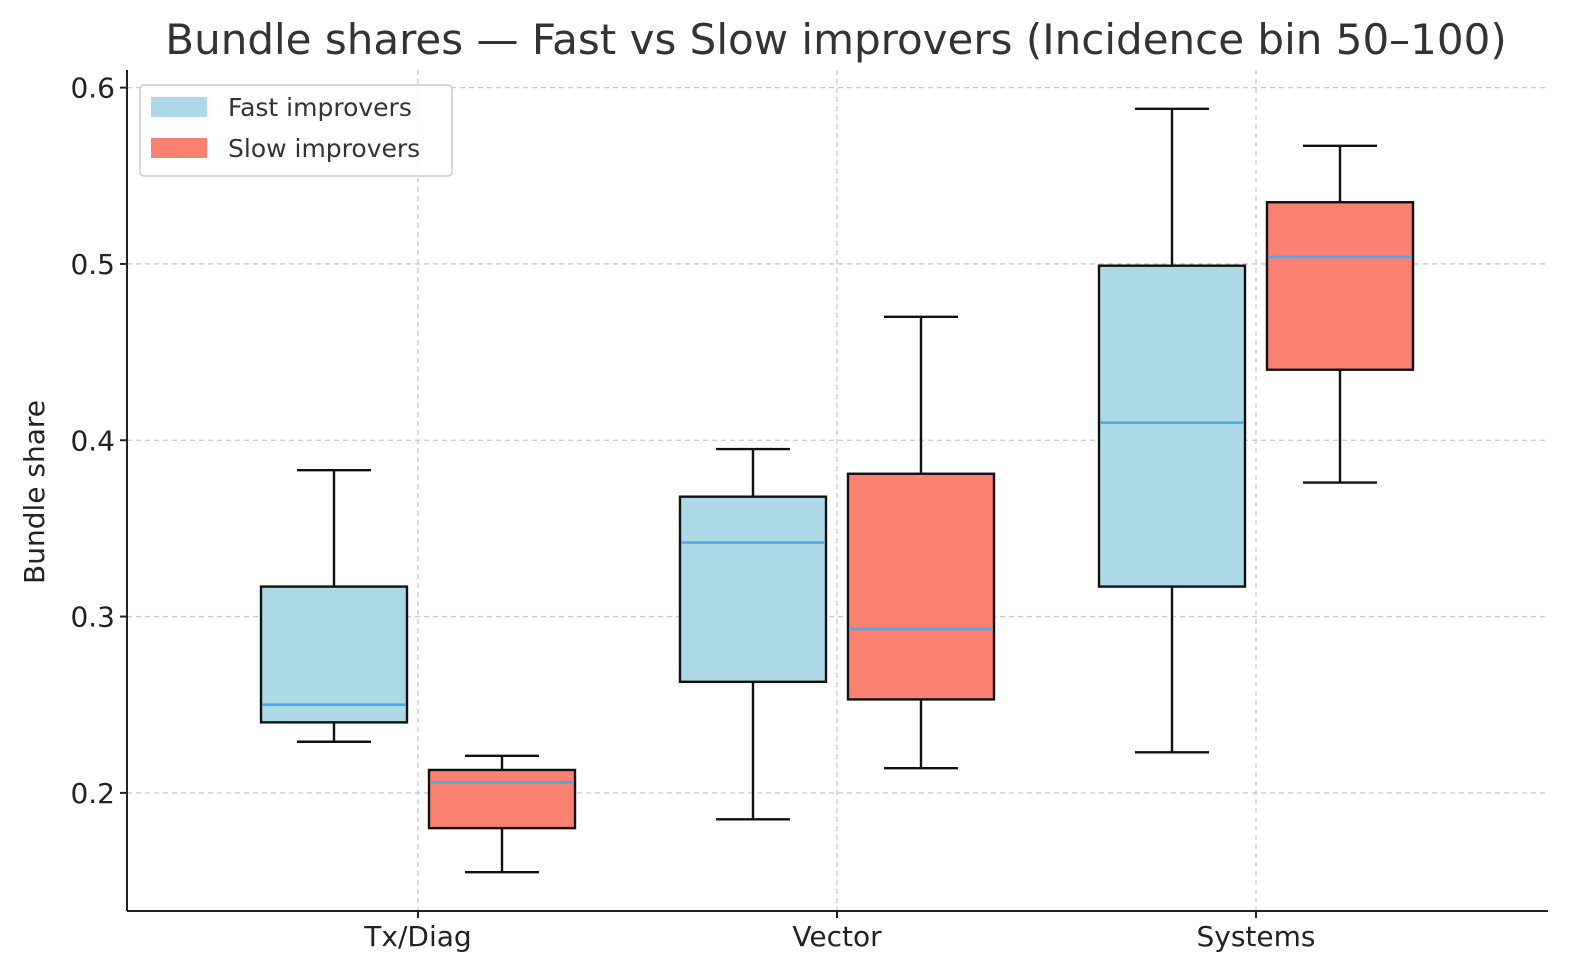  I want to click on y-tick-label: 0.6, so click(92, 88).